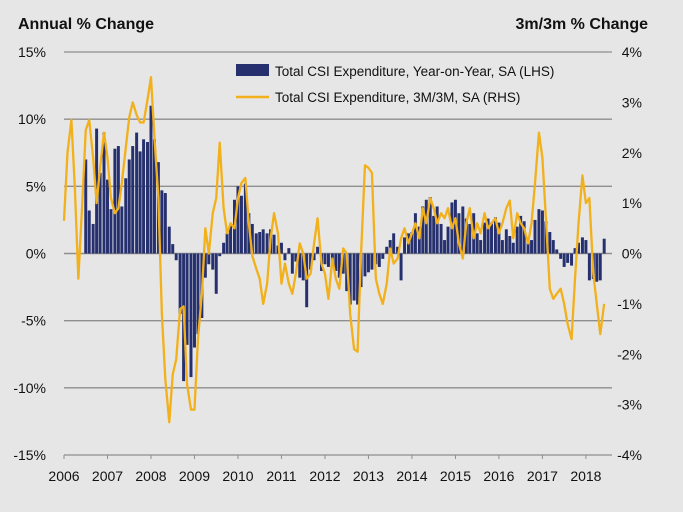 This screenshot has height=512, width=683. What do you see at coordinates (632, 102) in the screenshot?
I see `right-tick-label: 3%` at bounding box center [632, 102].